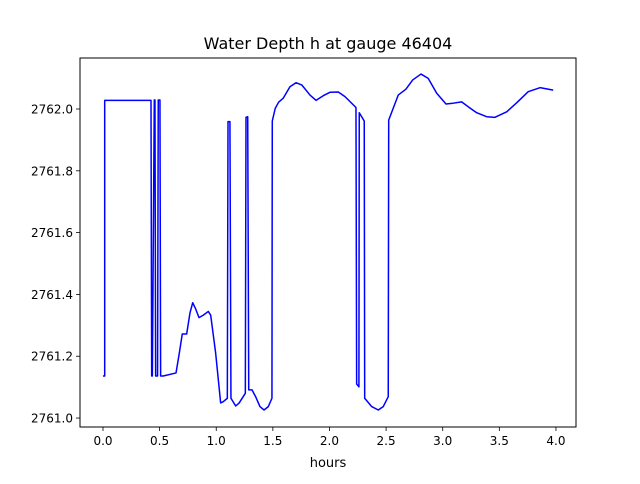 This screenshot has width=640, height=484. I want to click on x-tick-label: 4.0, so click(555, 441).